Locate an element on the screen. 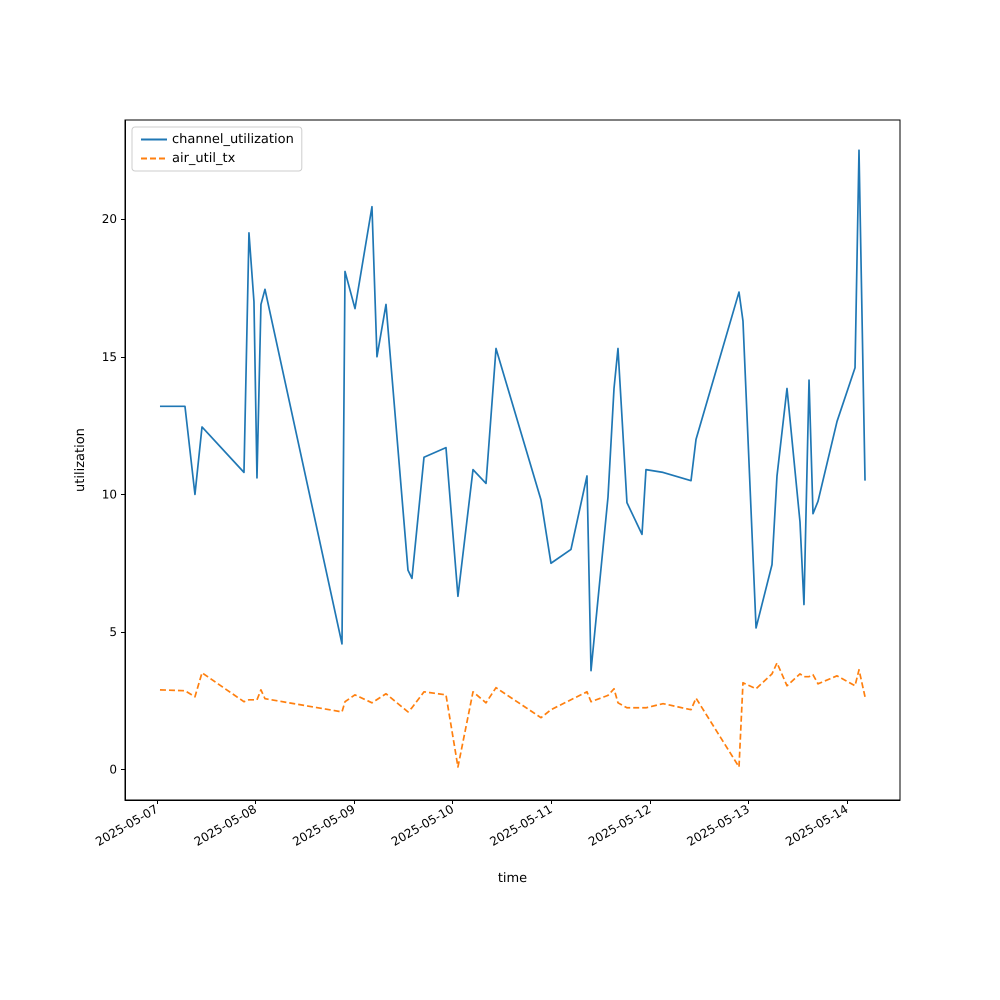  y-tick-label: 20 is located at coordinates (109, 219).